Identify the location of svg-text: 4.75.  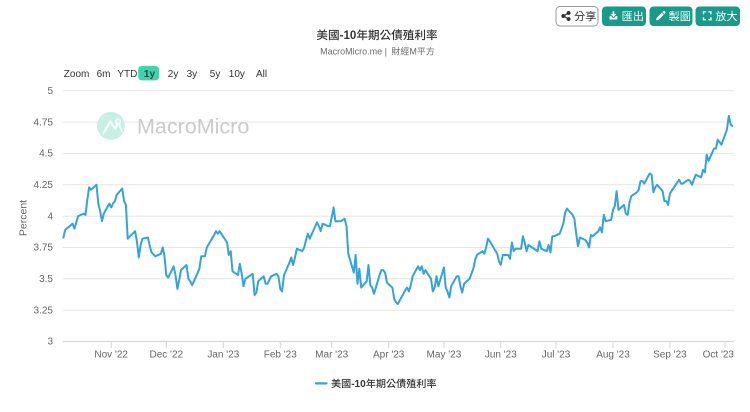
(44, 122).